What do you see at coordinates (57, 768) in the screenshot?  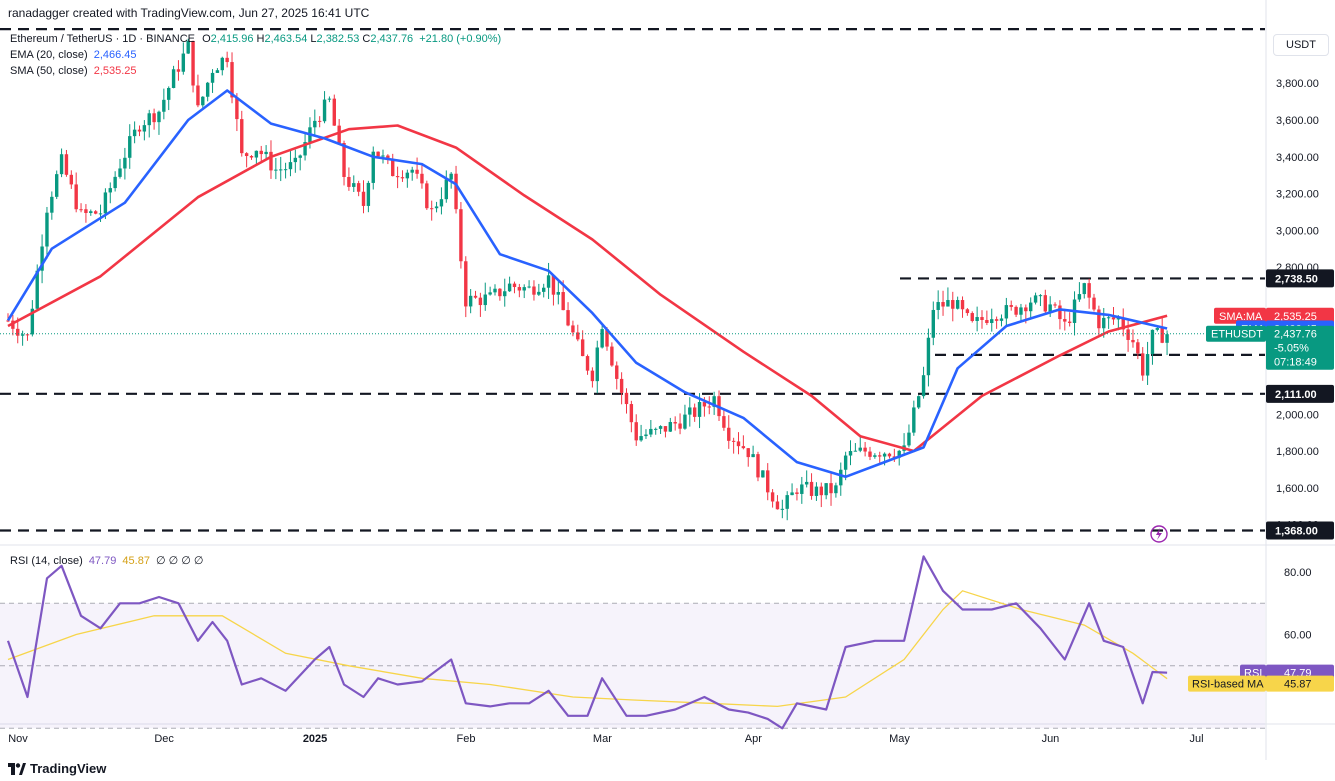 I see `tradingview-logo: TradingView` at bounding box center [57, 768].